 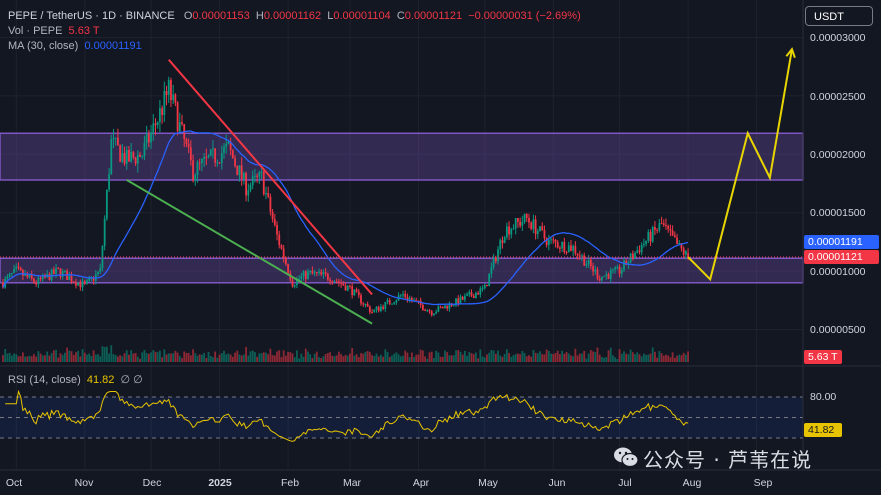 I want to click on high-value: 0.00001162, so click(x=292, y=16).